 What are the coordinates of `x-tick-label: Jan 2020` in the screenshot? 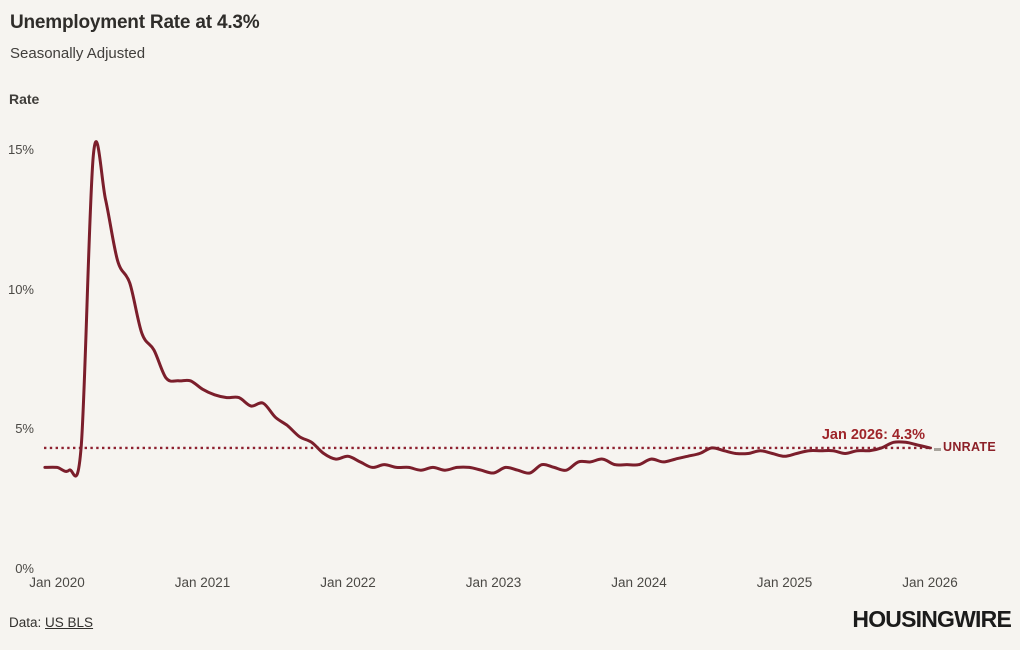 It's located at (57, 582).